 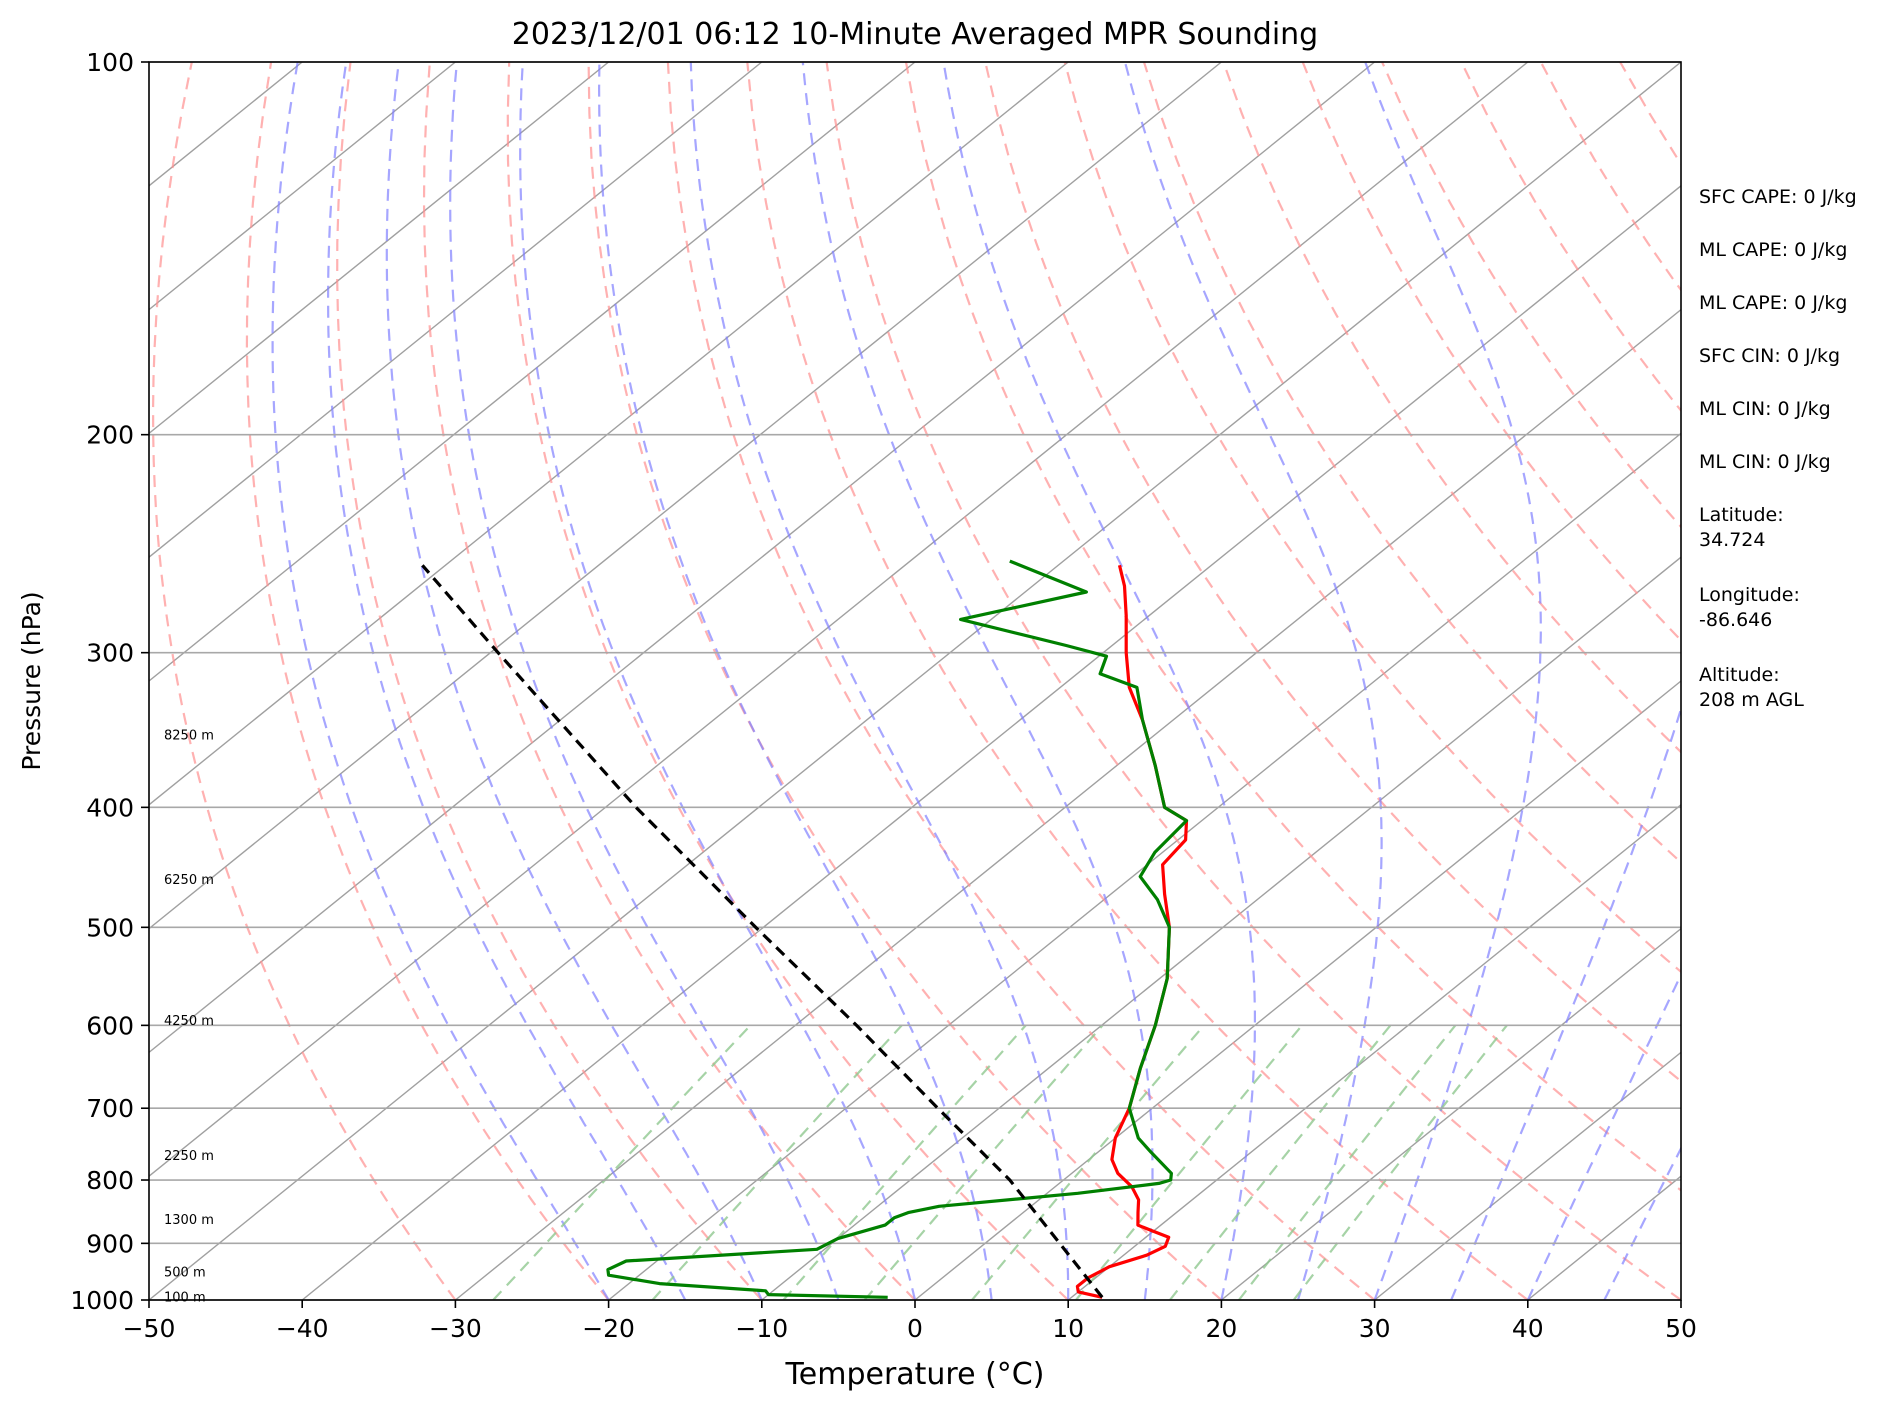 What do you see at coordinates (110, 927) in the screenshot?
I see `y-tick-label: 500` at bounding box center [110, 927].